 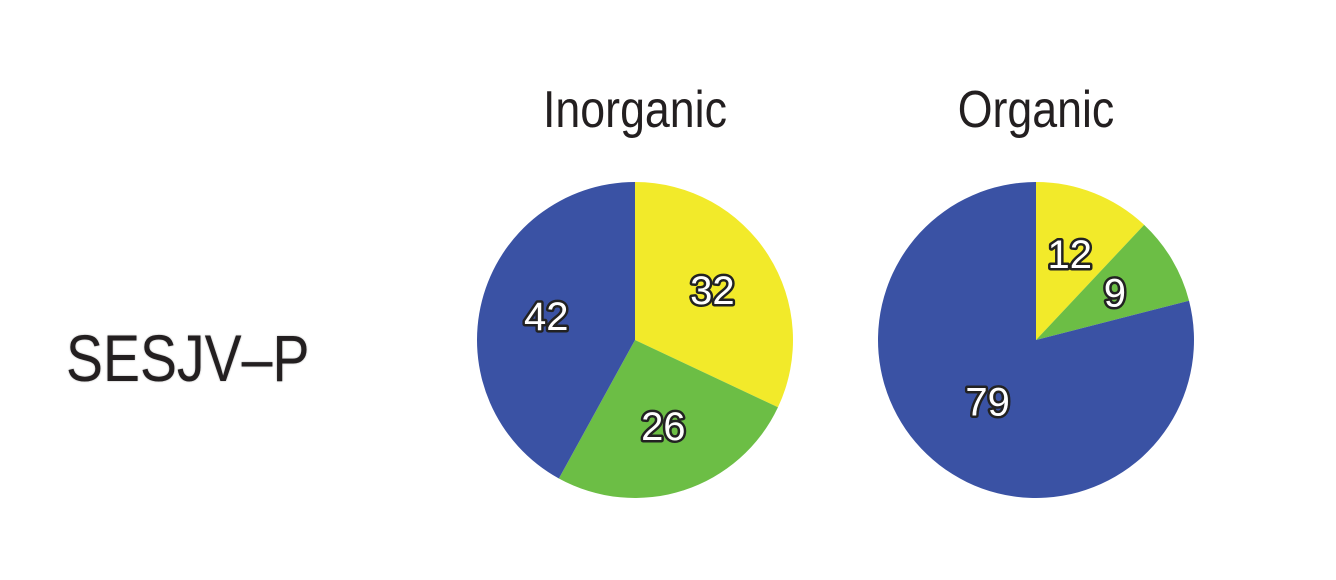 I want to click on organic-pie-chart: 12 9 79, so click(x=1036, y=340).